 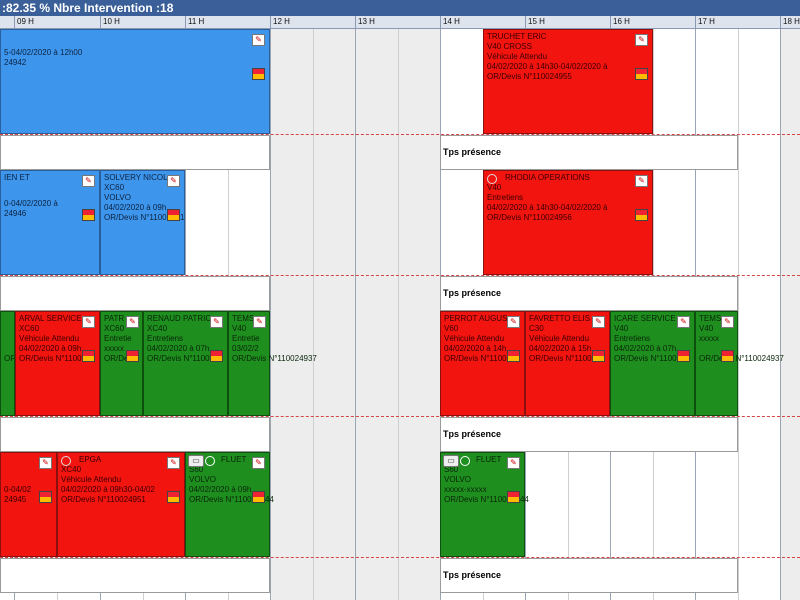 I want to click on block-line: FAVRETTO ELIS, so click(x=560, y=318).